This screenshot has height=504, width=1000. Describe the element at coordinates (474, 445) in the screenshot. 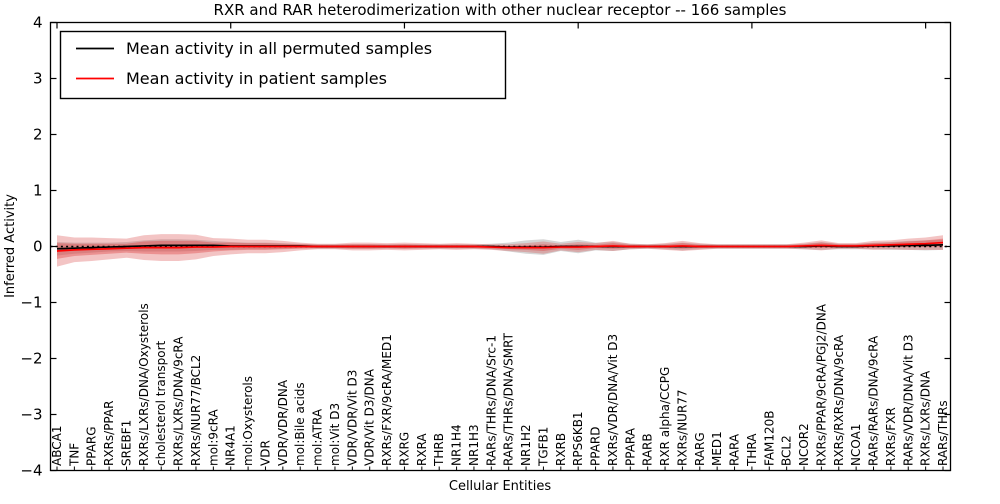

I see `x-category-label: NR1H3` at that location.